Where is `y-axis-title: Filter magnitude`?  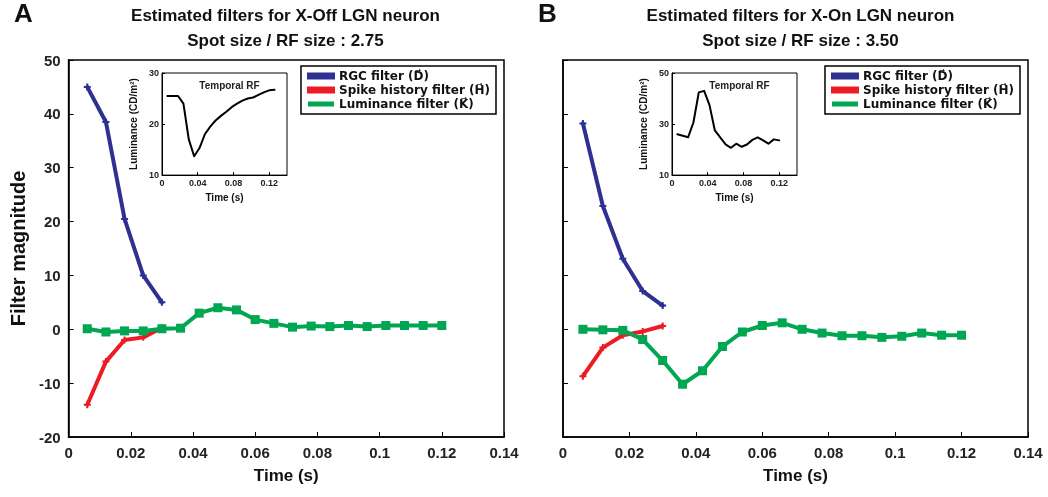
y-axis-title: Filter magnitude is located at coordinates (18, 248).